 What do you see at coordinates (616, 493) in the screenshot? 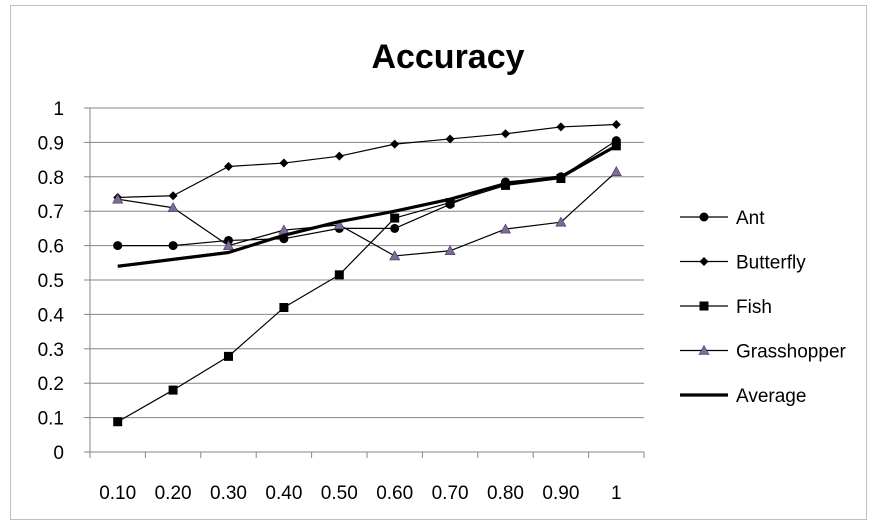
I see `x-tick-label: 1` at bounding box center [616, 493].